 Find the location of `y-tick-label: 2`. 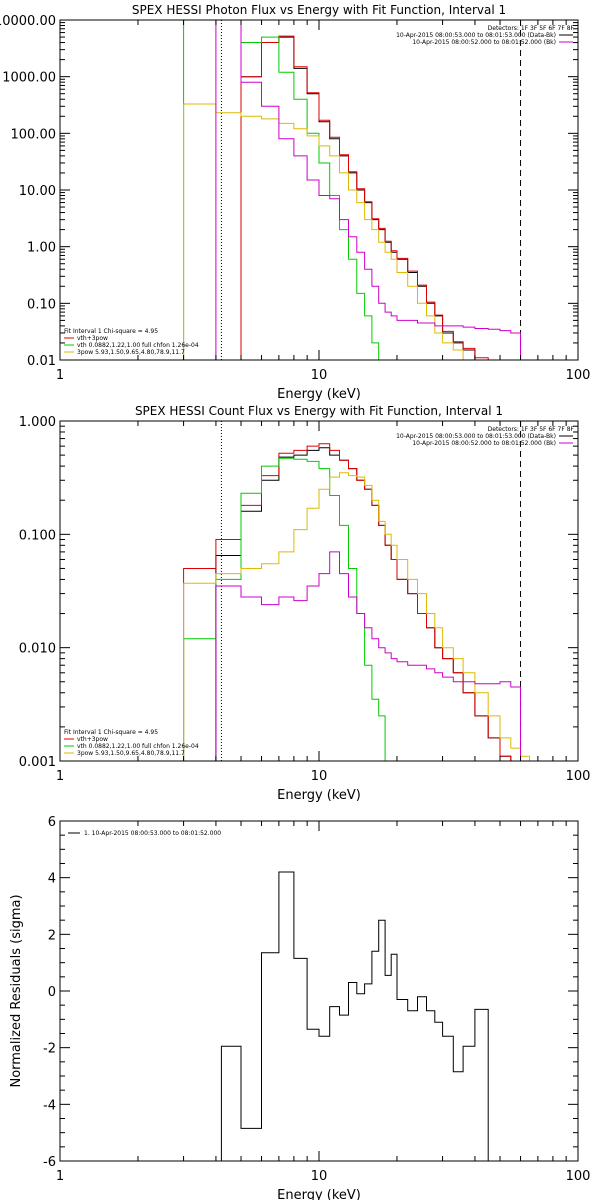

y-tick-label: 2 is located at coordinates (52, 935).